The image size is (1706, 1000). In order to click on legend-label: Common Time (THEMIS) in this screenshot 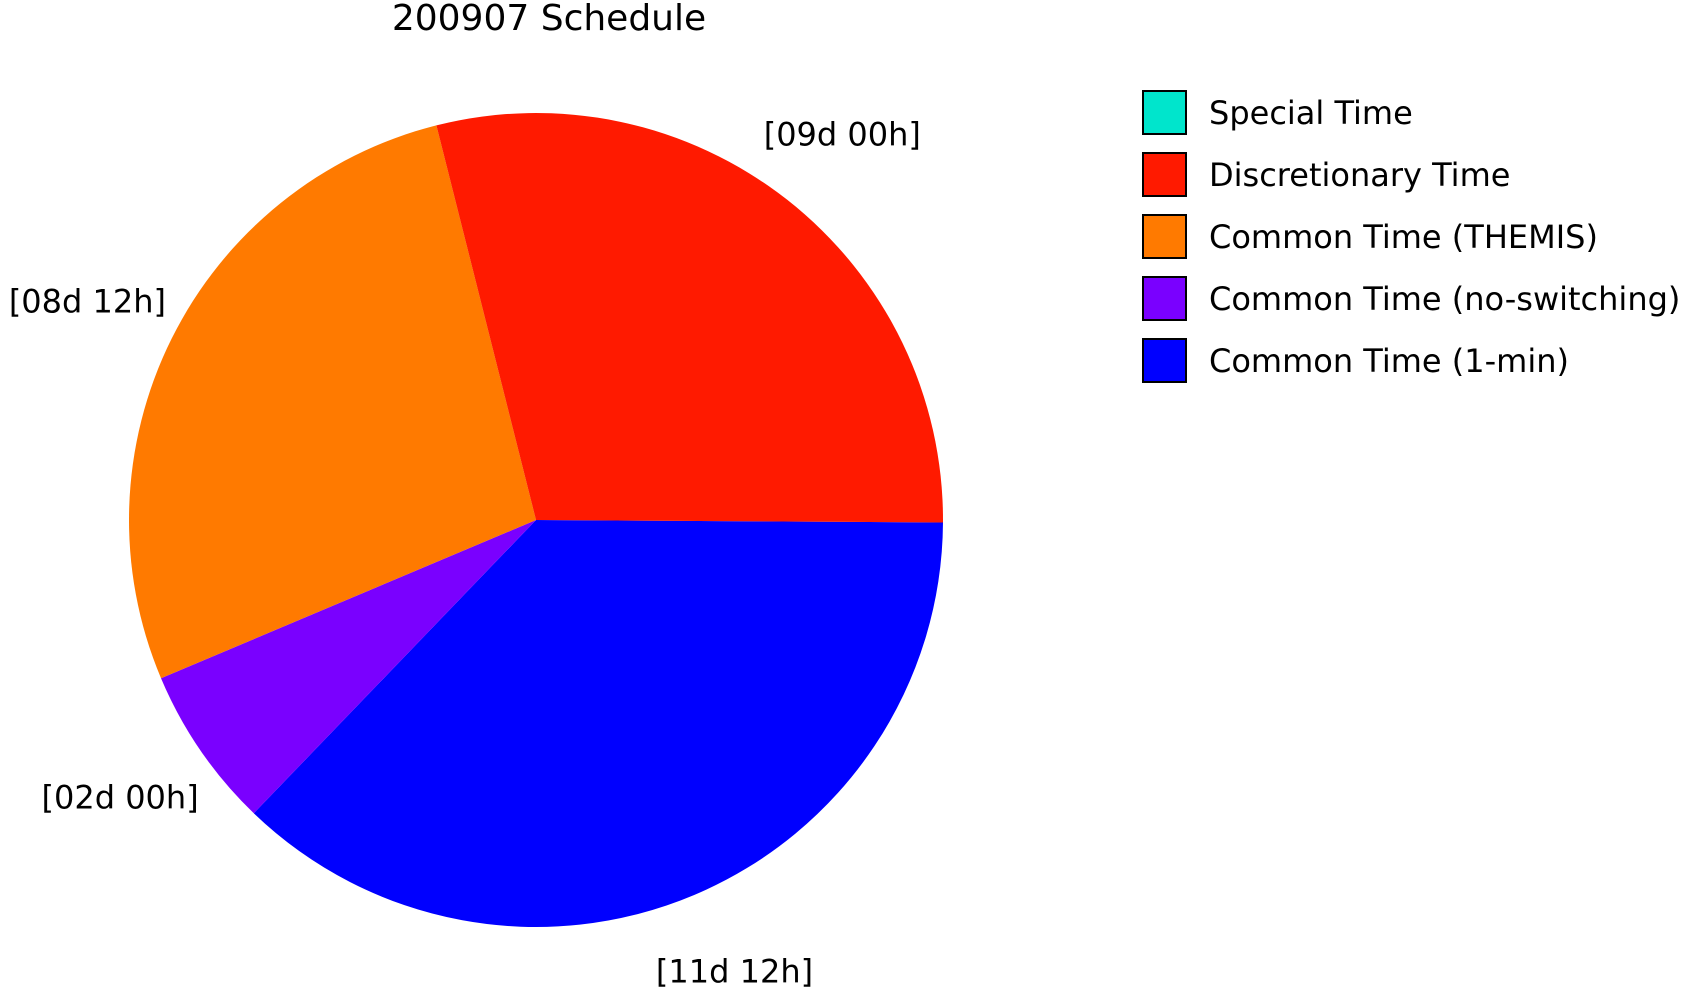, I will do `click(1403, 237)`.